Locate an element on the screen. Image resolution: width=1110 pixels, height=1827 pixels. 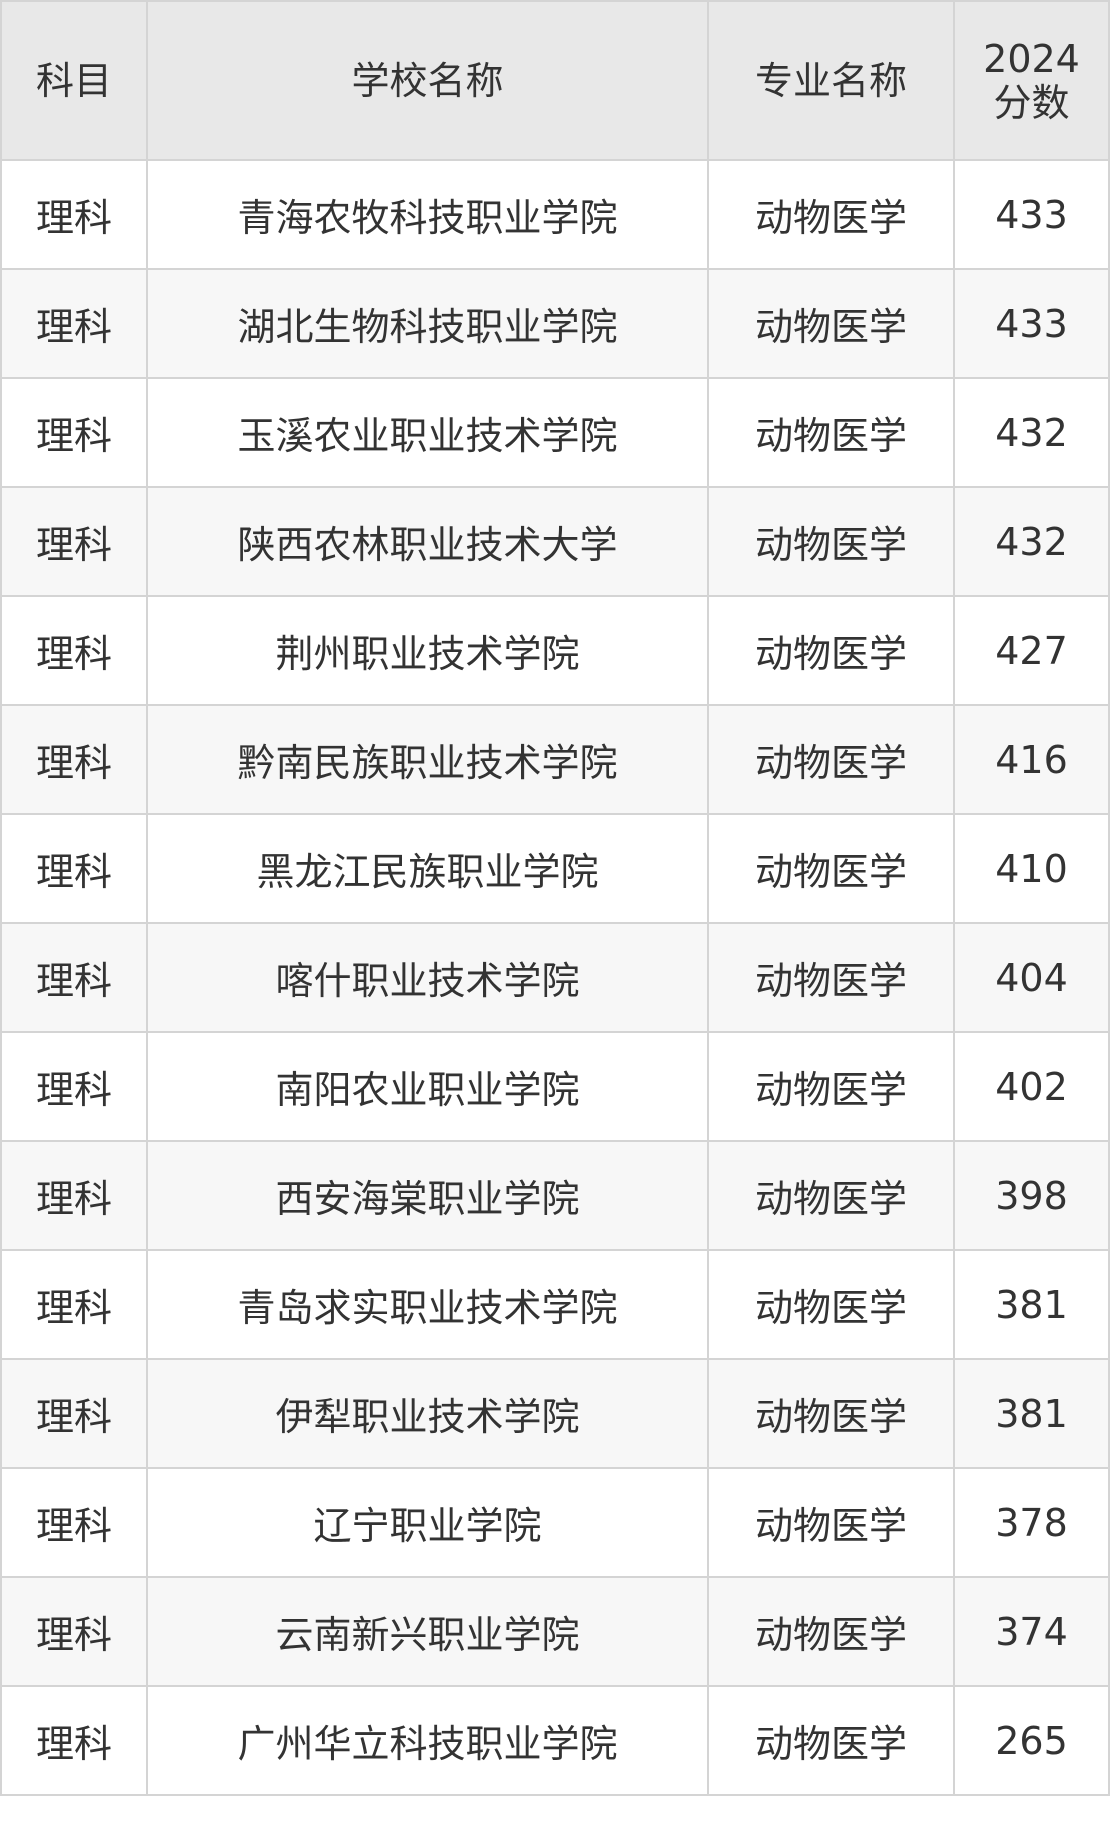
table-cell: 416 is located at coordinates (1031, 759).